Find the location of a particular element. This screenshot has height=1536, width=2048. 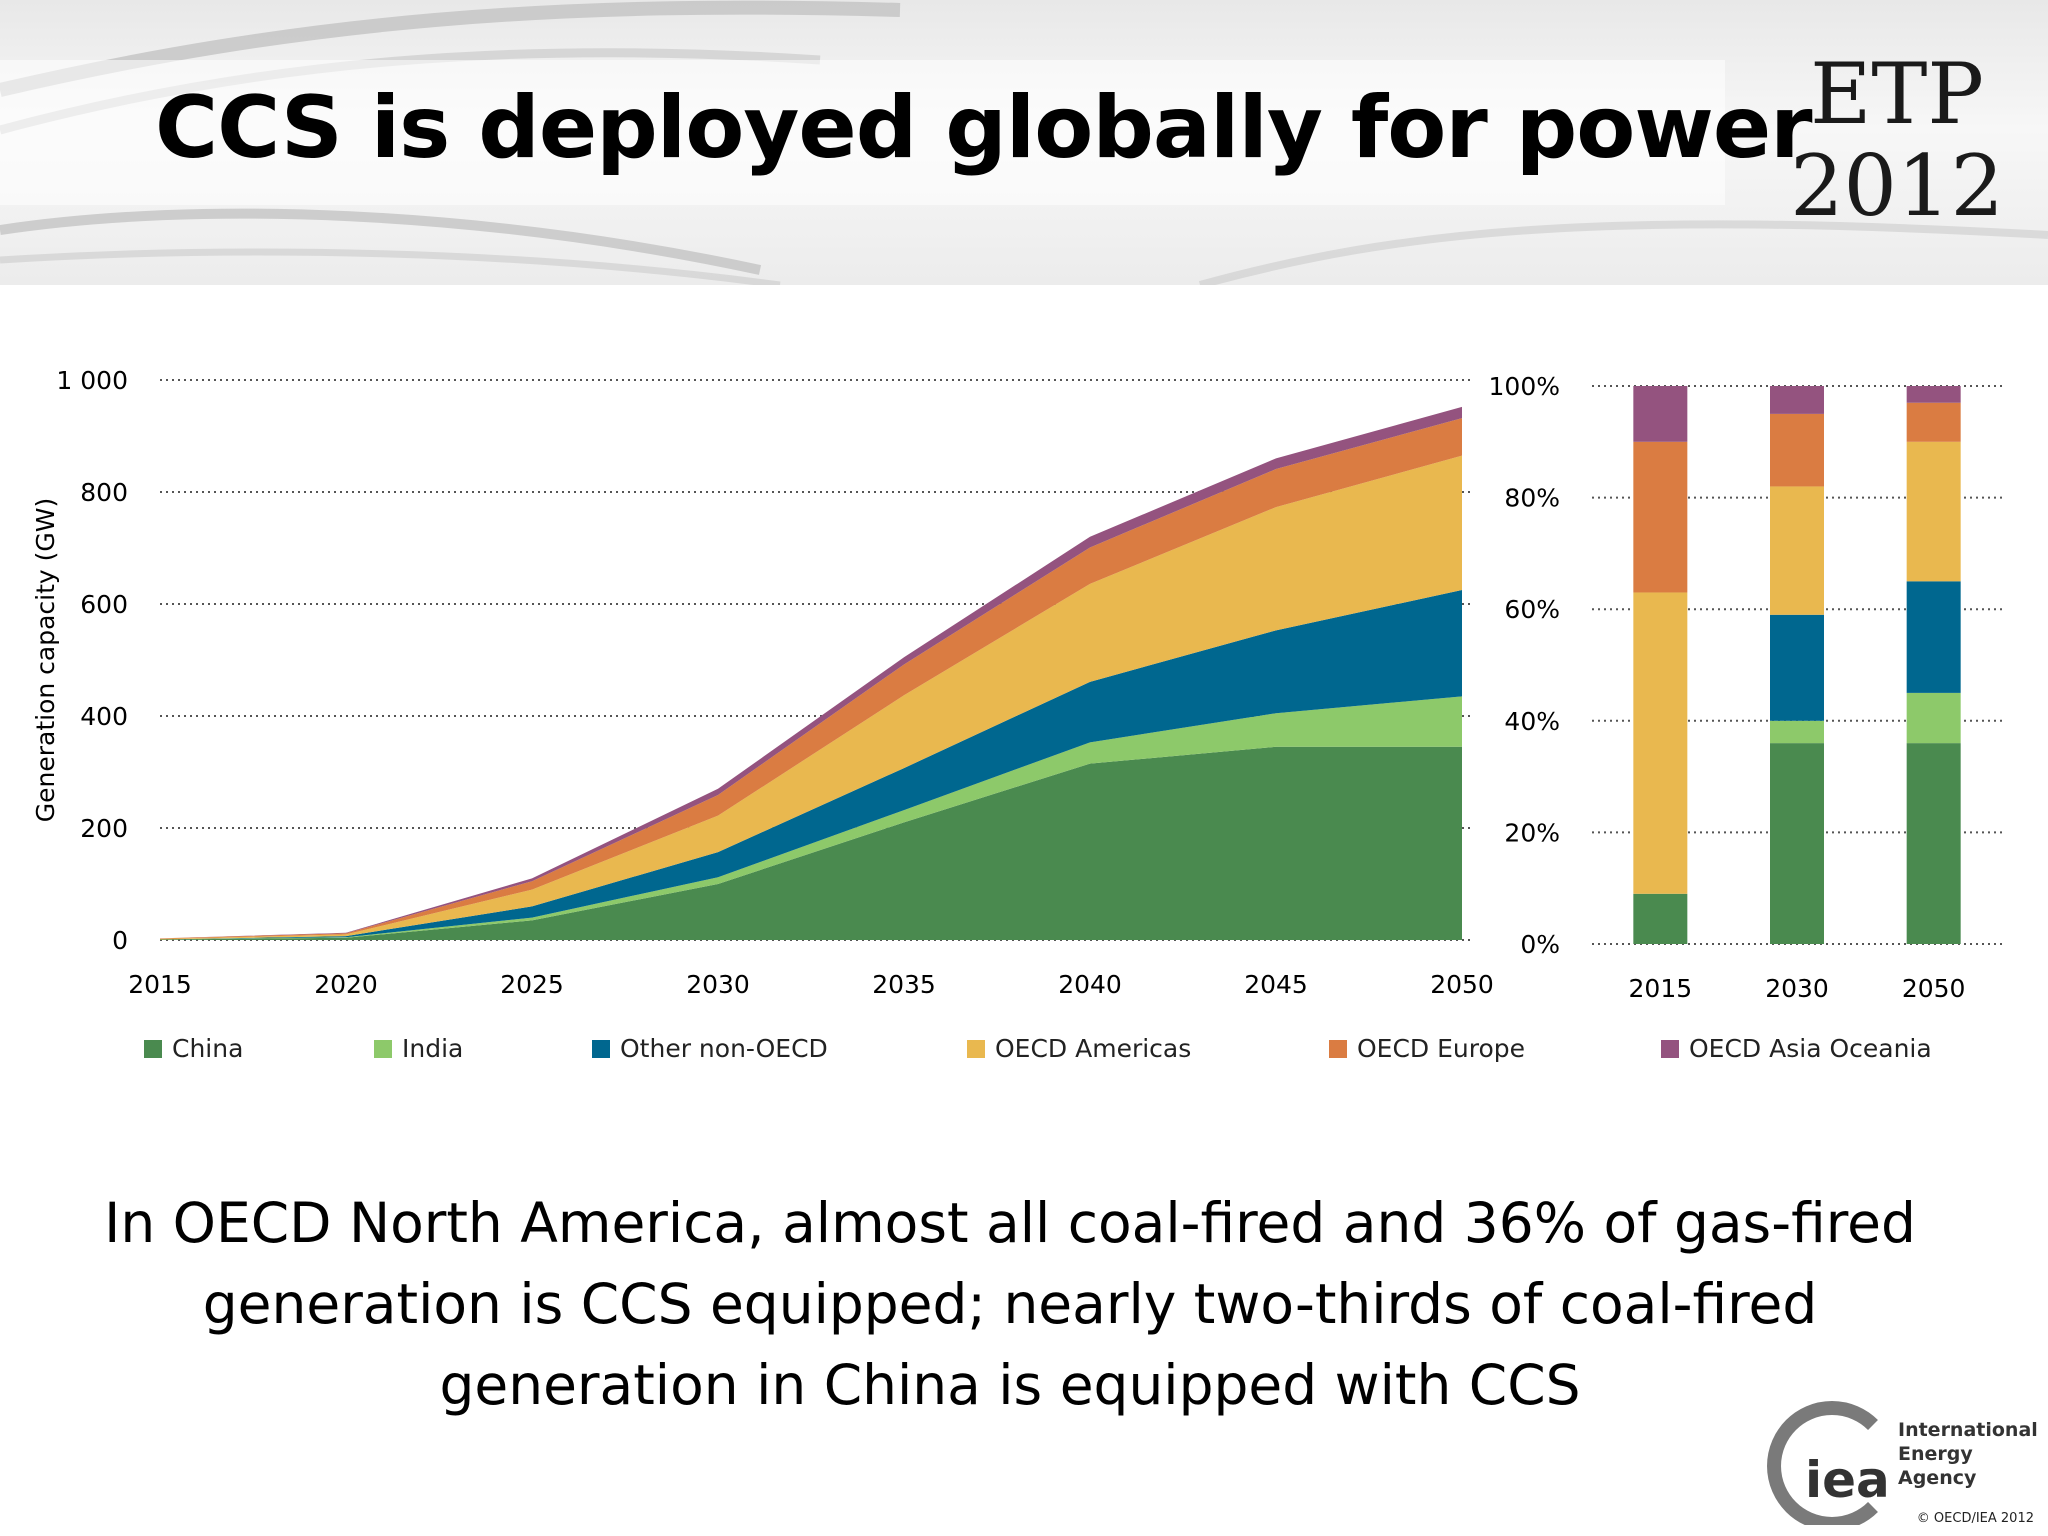

iea-logo-text: iea is located at coordinates (1847, 1480).